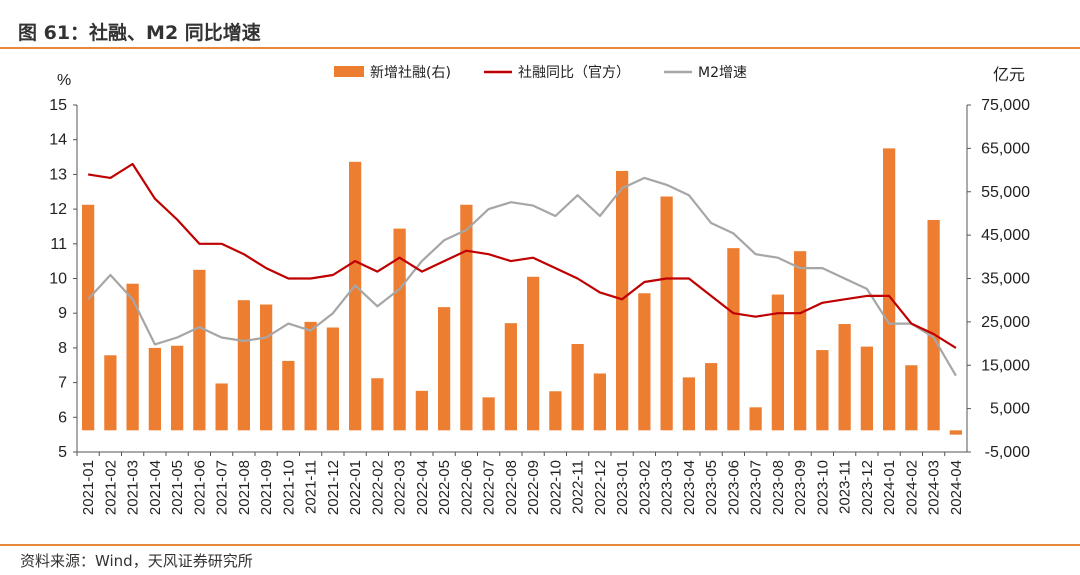 Image resolution: width=1080 pixels, height=575 pixels. Describe the element at coordinates (867, 487) in the screenshot. I see `x-tick-label: 2023-12` at that location.